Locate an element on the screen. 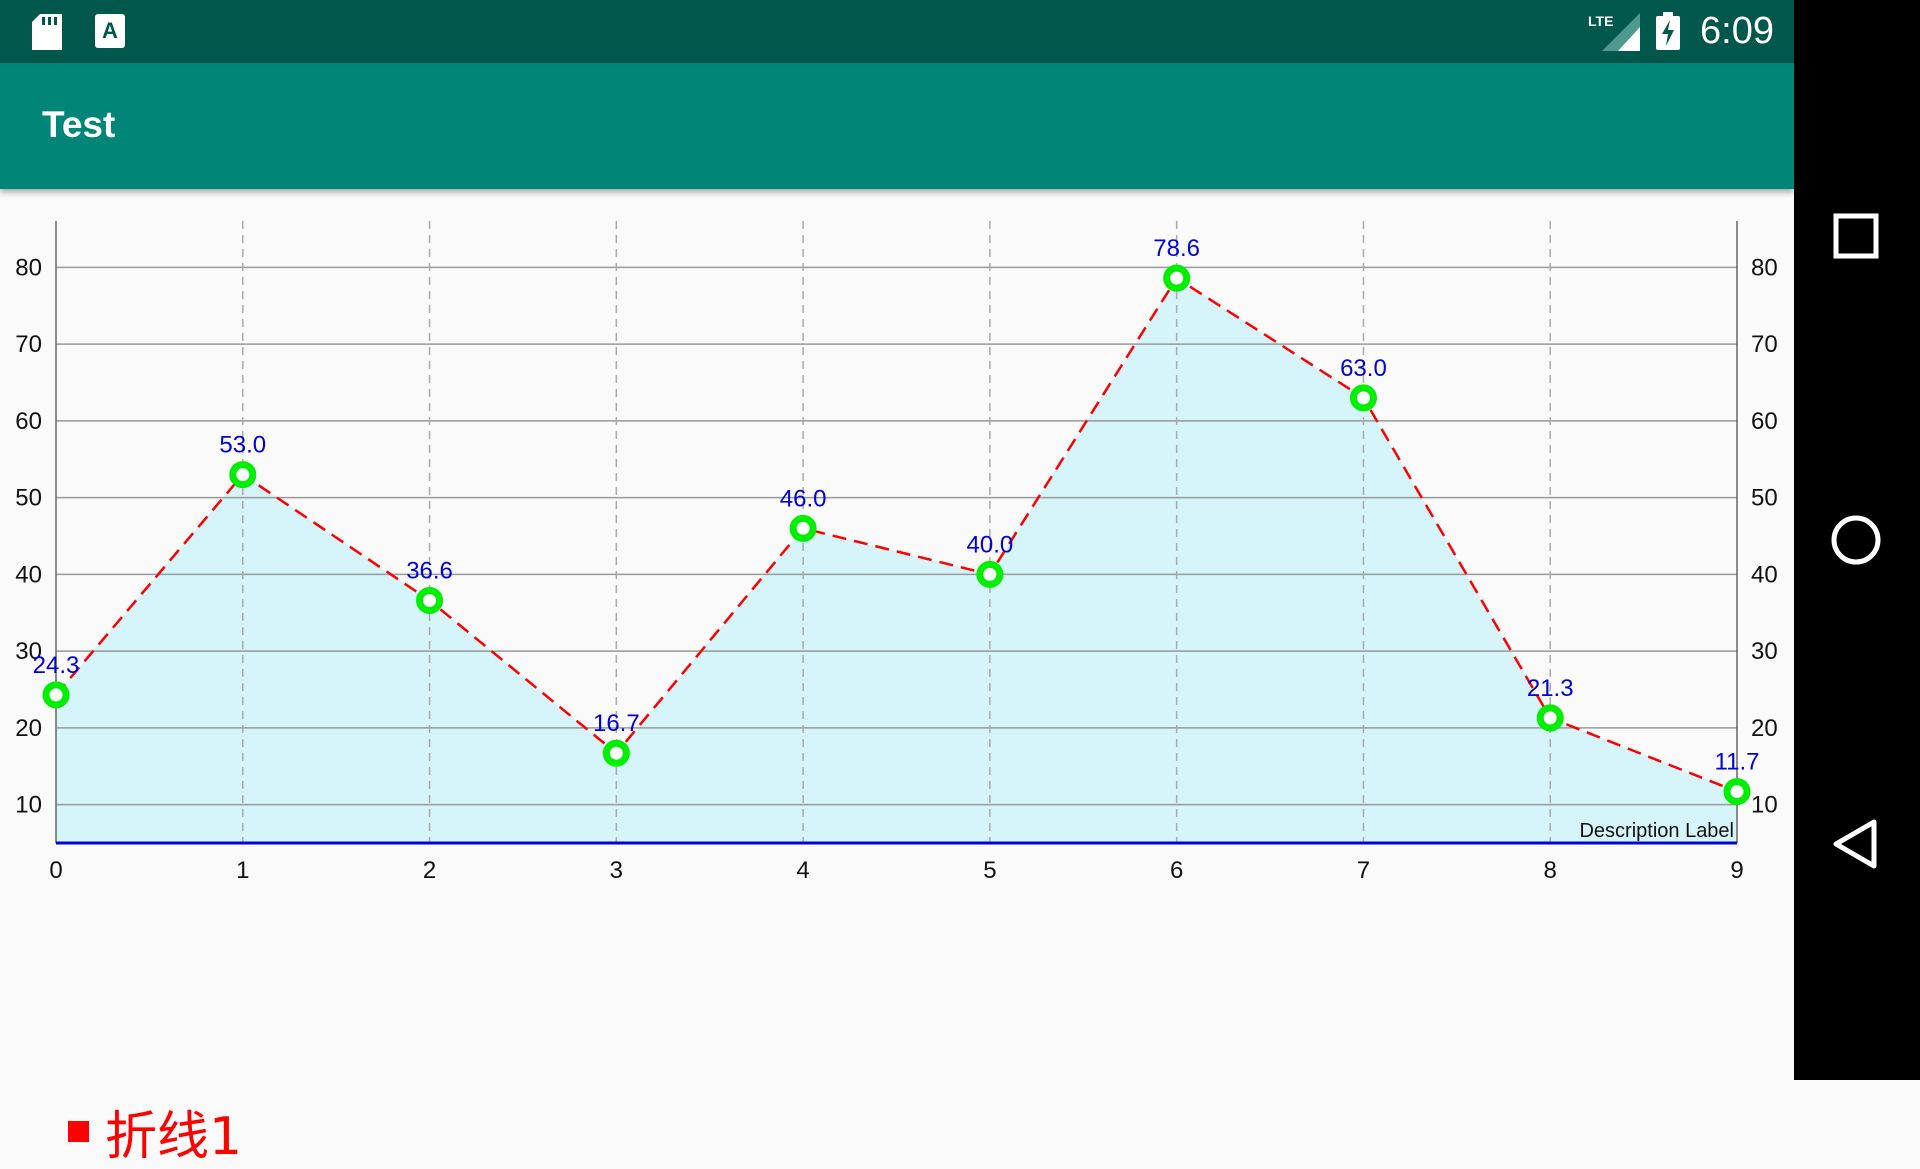  y-tick-label-left: 30 is located at coordinates (28, 651).